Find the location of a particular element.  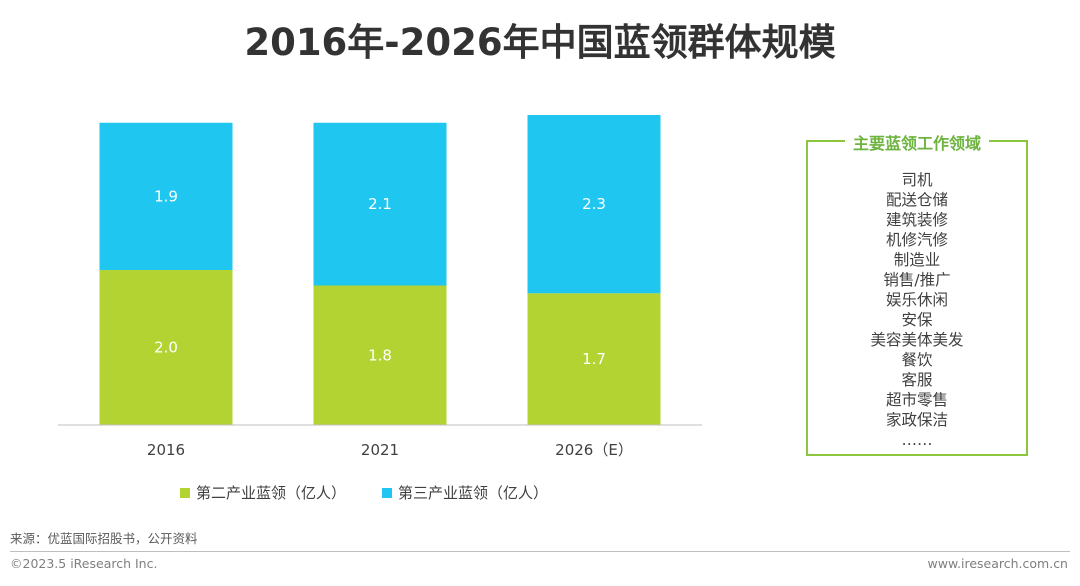

work-field-item: 制造业 is located at coordinates (917, 260).